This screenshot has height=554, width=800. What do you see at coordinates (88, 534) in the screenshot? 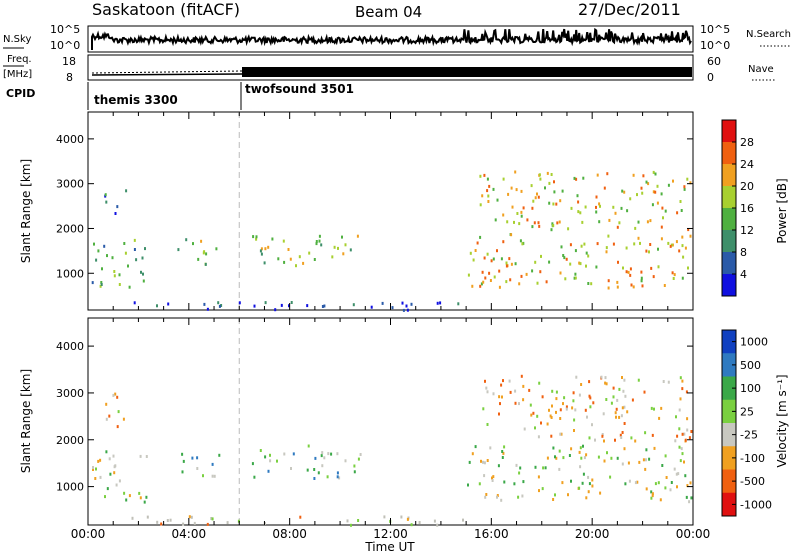
I see `x-tick-label: 00:00` at bounding box center [88, 534].